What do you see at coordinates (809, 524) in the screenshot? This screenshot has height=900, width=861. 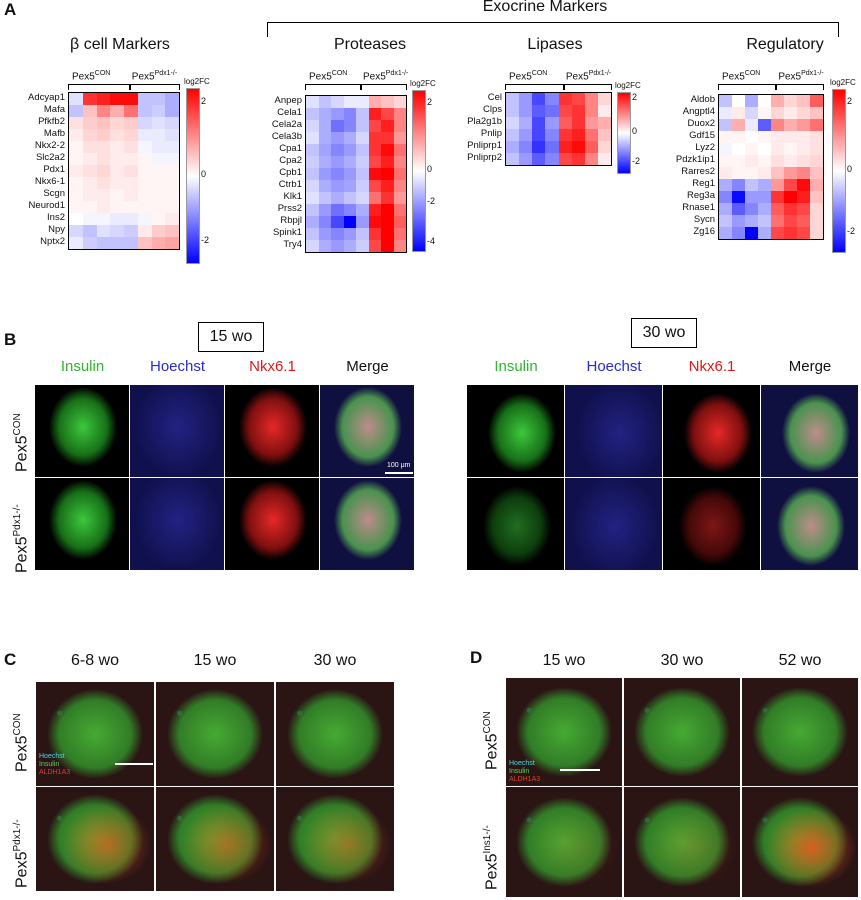 I see `micrograph-merge` at bounding box center [809, 524].